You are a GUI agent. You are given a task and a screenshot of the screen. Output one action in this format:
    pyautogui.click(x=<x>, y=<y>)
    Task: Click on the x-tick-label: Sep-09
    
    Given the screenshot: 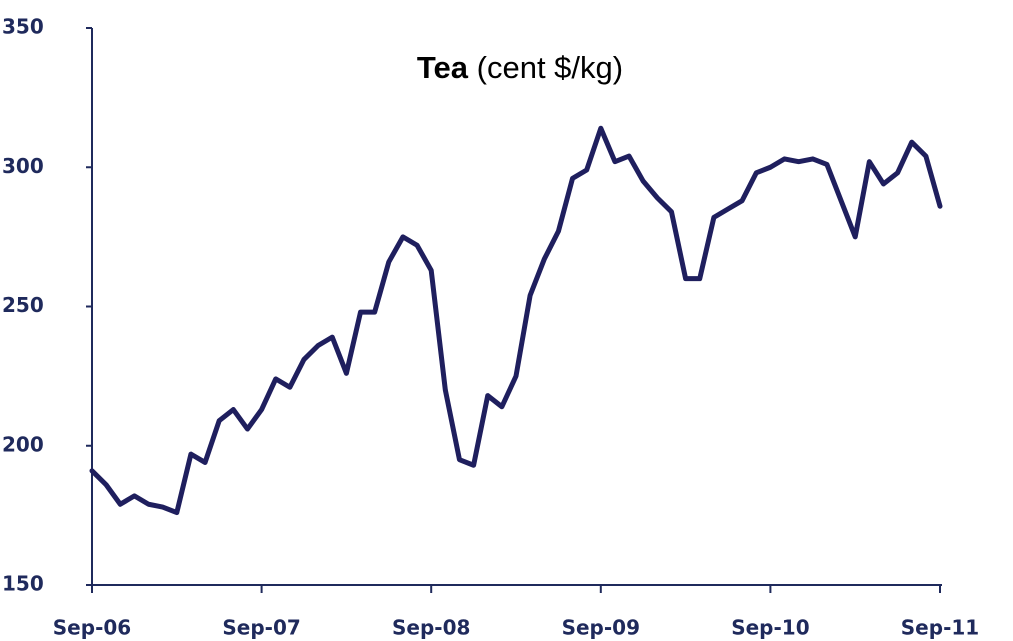 What is the action you would take?
    pyautogui.click(x=601, y=628)
    